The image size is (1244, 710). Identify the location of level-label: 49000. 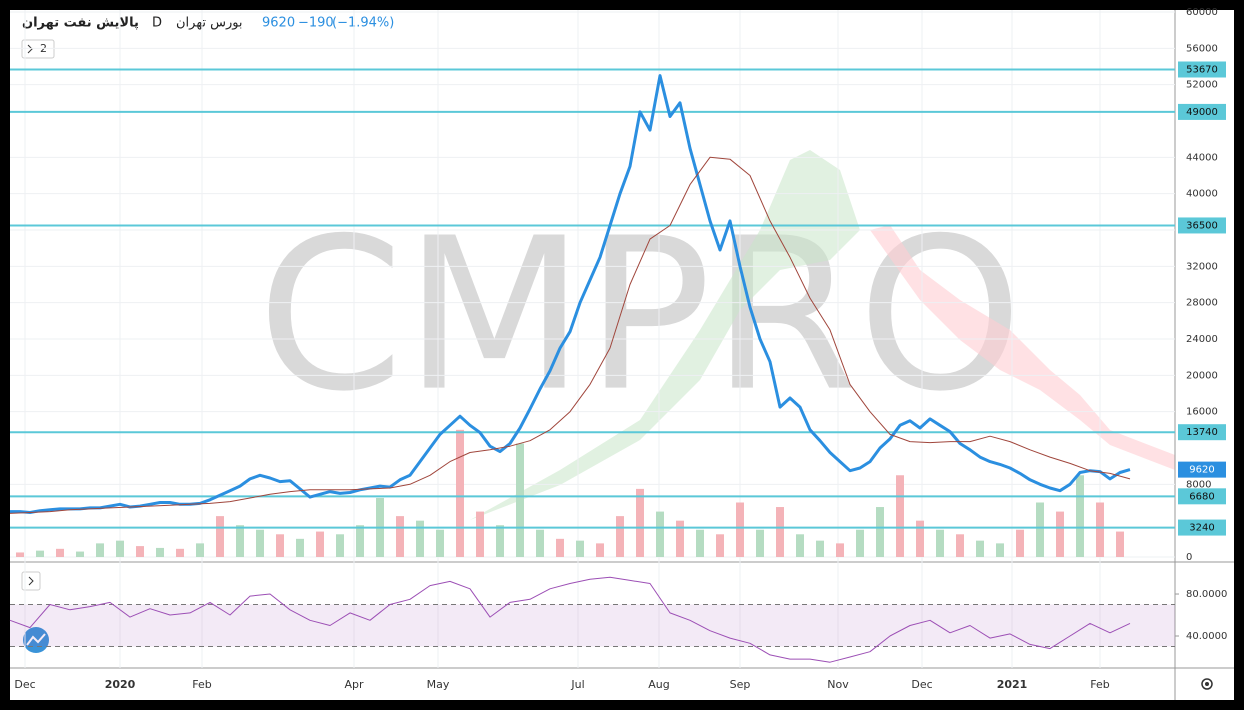
(1202, 112).